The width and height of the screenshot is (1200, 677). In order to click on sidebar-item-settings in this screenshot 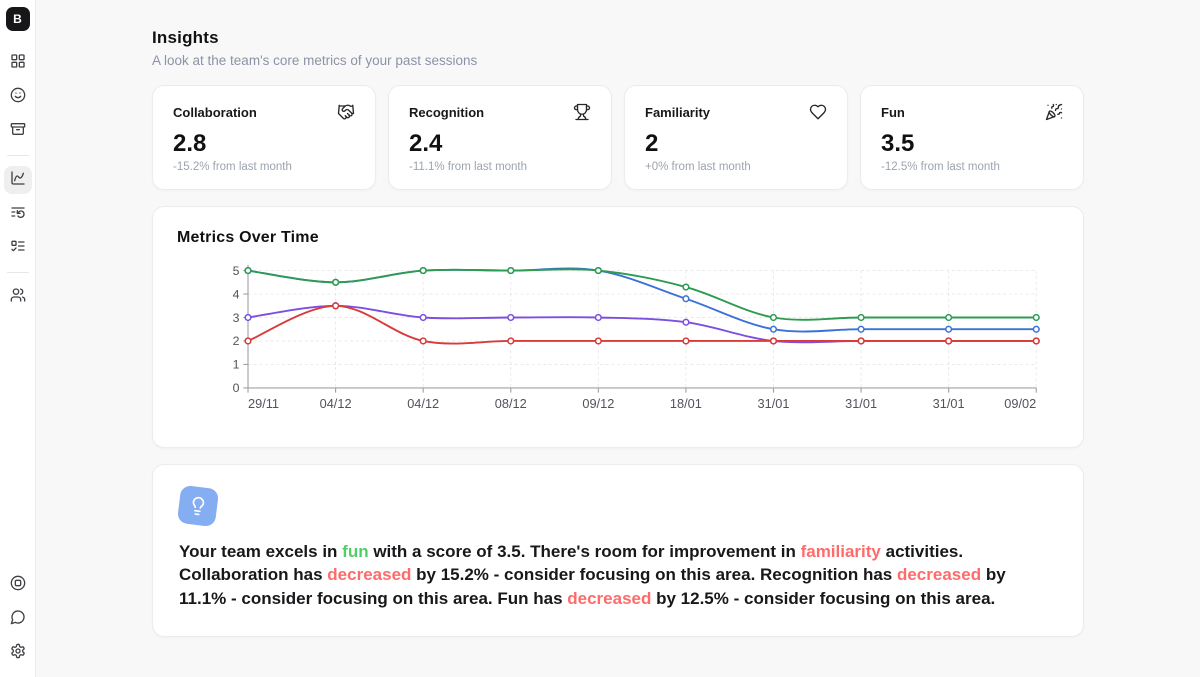, I will do `click(18, 653)`.